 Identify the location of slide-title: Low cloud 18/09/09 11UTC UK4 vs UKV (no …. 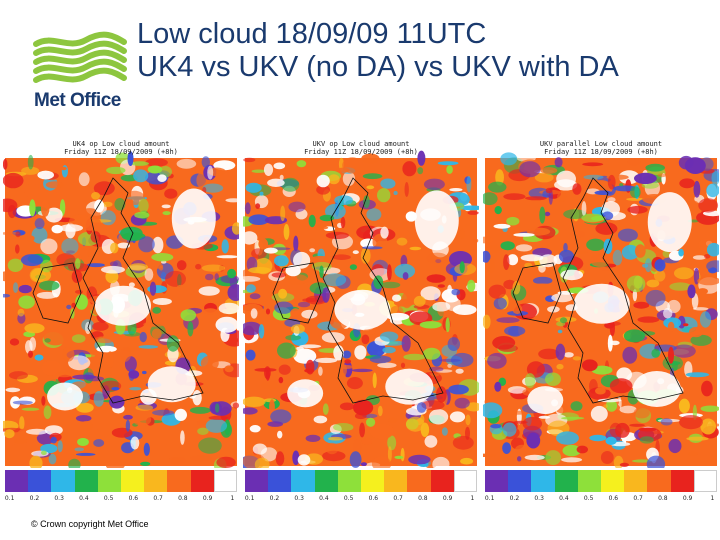
(378, 51).